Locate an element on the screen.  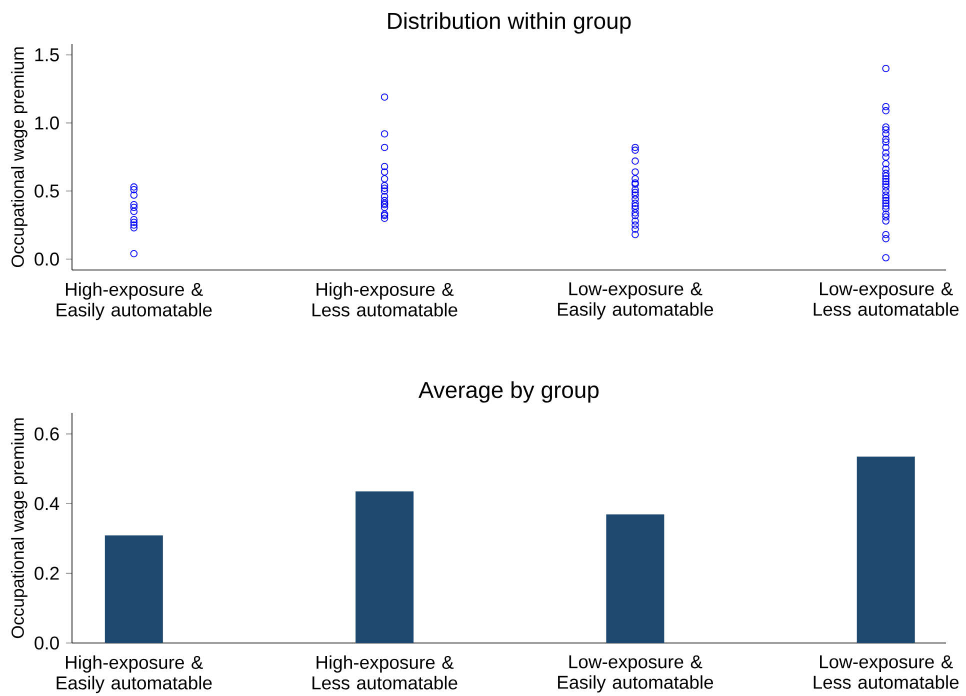
y-tick-label: 0.2 is located at coordinates (46, 573).